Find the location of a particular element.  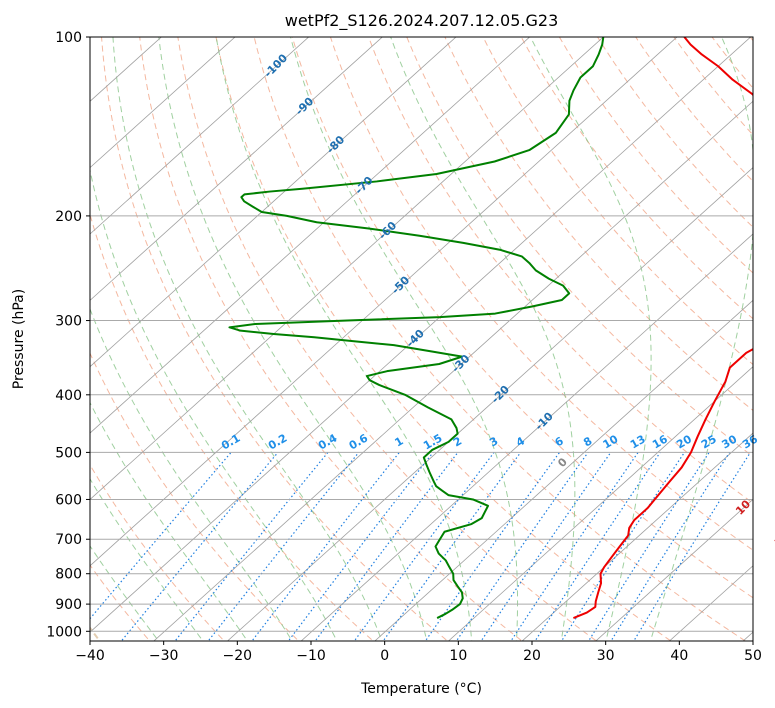

y-tick-label: 100 is located at coordinates (68, 38).